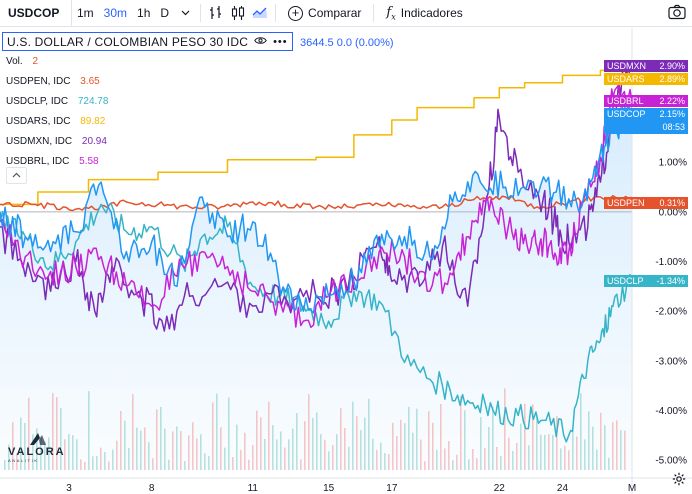 The width and height of the screenshot is (692, 494). I want to click on eye-icon, so click(260, 42).